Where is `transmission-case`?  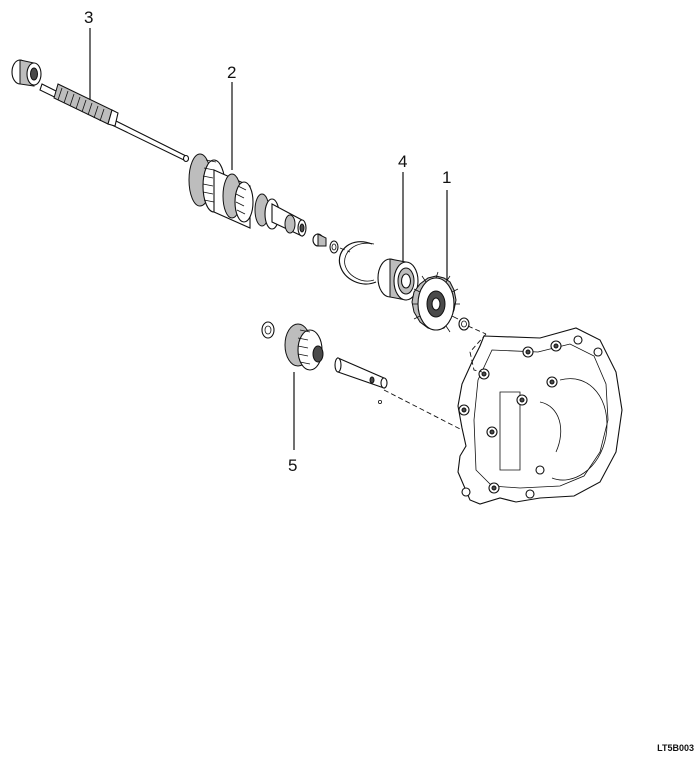
transmission-case is located at coordinates (540, 416).